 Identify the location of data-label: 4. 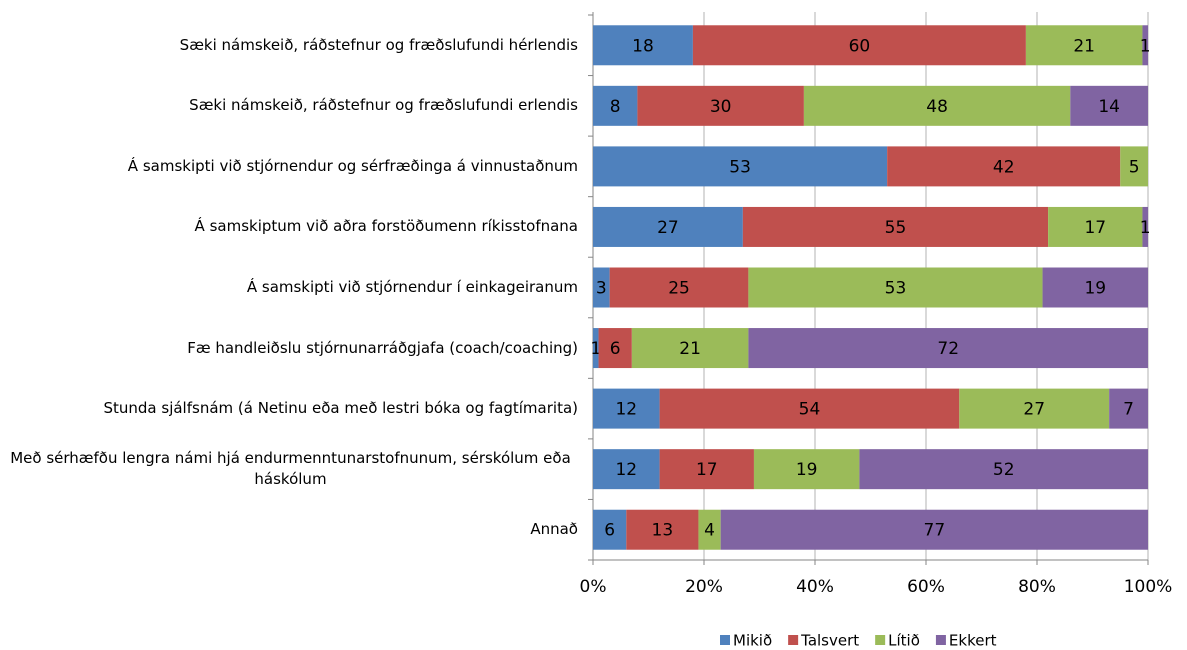
(709, 531).